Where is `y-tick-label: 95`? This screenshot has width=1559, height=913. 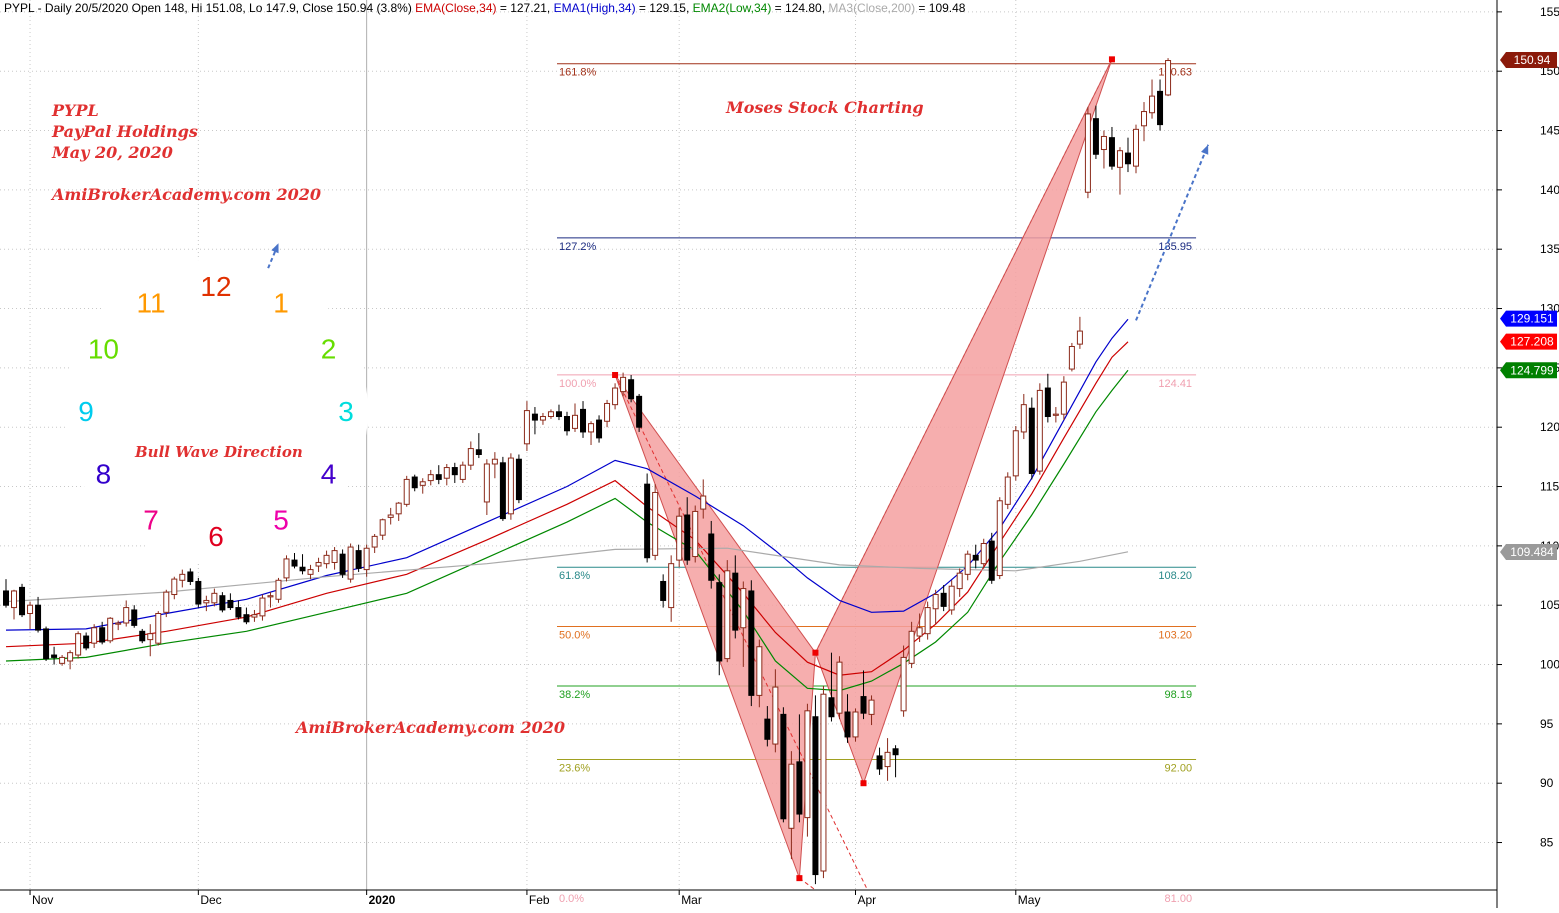 y-tick-label: 95 is located at coordinates (1547, 724).